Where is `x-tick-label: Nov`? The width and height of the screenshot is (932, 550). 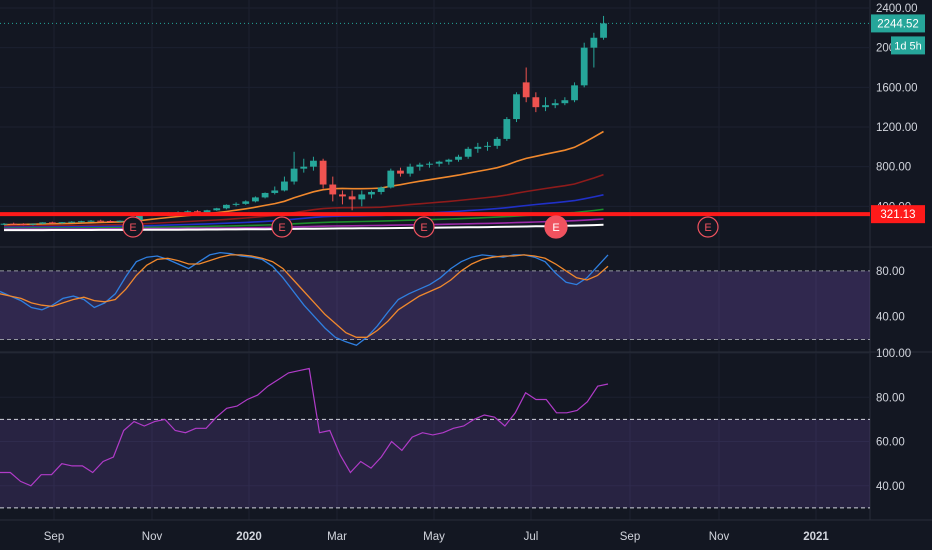
x-tick-label: Nov is located at coordinates (152, 537).